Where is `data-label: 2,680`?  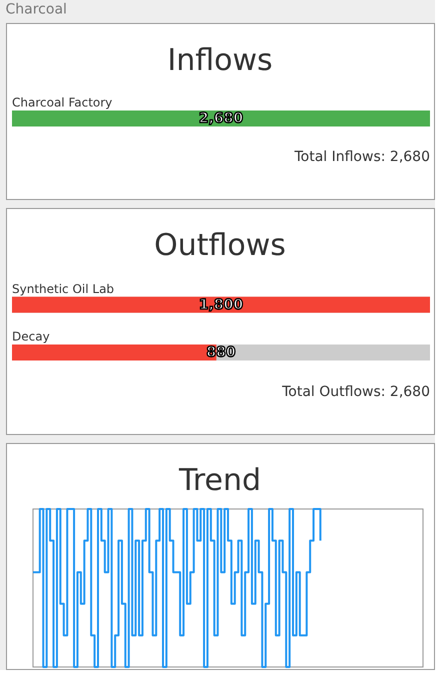 data-label: 2,680 is located at coordinates (221, 118).